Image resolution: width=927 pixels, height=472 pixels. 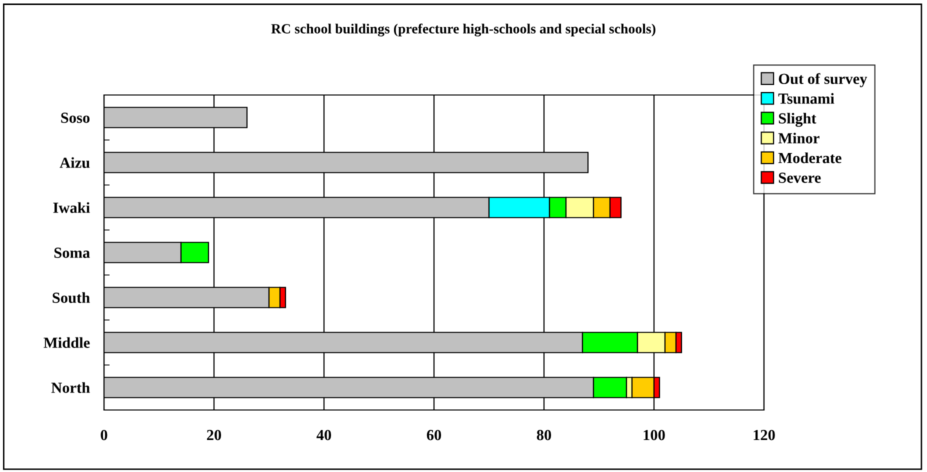 I want to click on y-tick-label: South, so click(x=71, y=297).